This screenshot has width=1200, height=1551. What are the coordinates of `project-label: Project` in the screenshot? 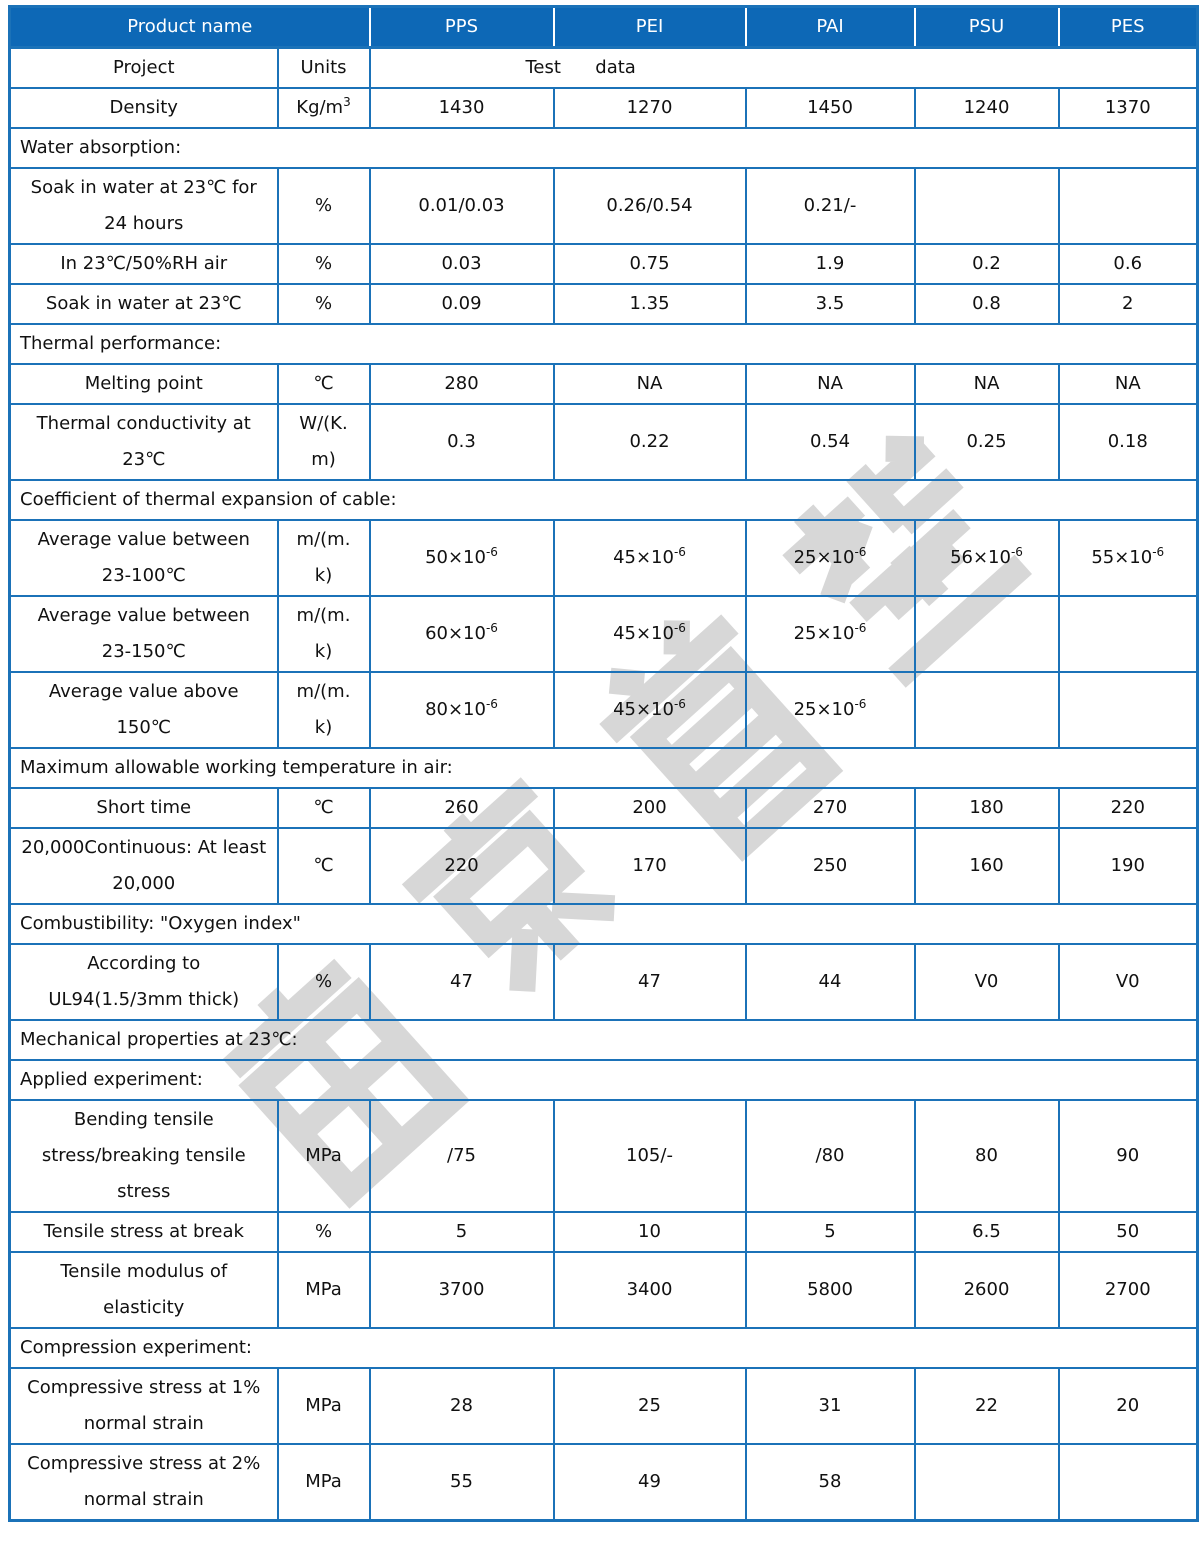 It's located at (143, 67).